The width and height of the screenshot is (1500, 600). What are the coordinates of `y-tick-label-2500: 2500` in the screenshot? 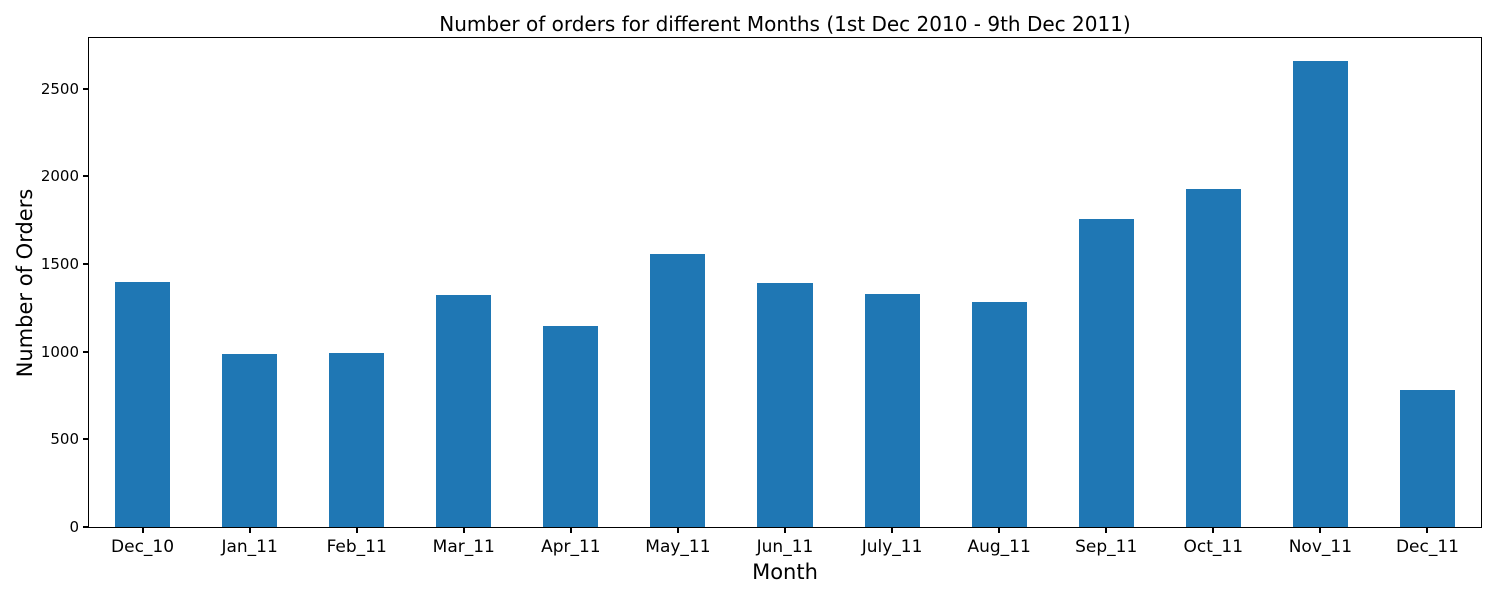 It's located at (59, 88).